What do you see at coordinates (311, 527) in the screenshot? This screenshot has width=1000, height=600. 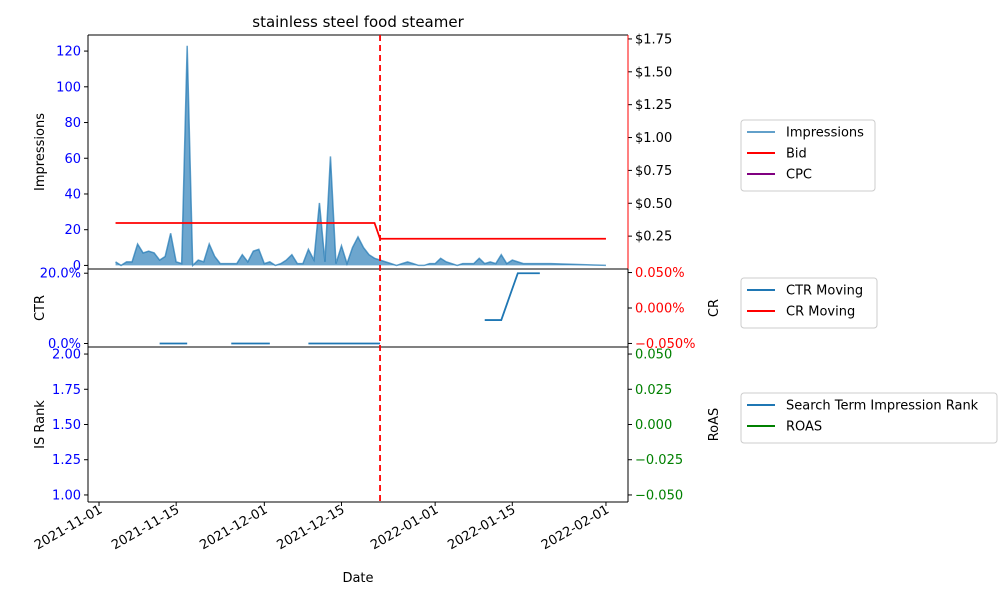 I see `x-tick-label: 2021-12-15` at bounding box center [311, 527].